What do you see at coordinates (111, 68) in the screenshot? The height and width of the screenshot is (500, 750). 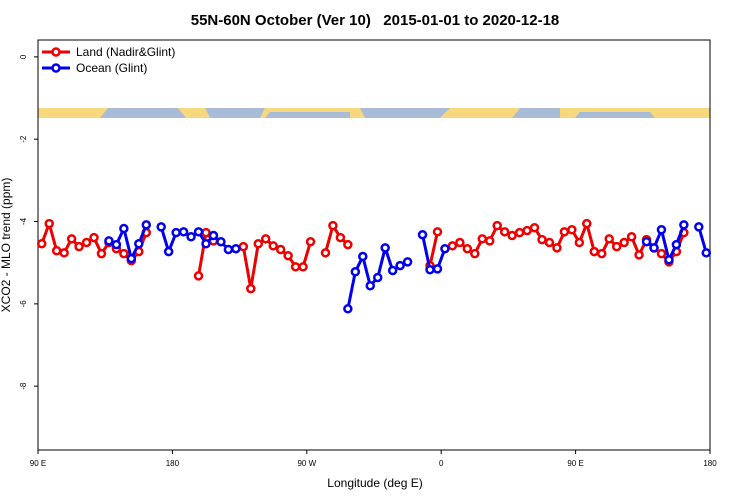 I see `legend-label: Ocean (Glint)` at bounding box center [111, 68].